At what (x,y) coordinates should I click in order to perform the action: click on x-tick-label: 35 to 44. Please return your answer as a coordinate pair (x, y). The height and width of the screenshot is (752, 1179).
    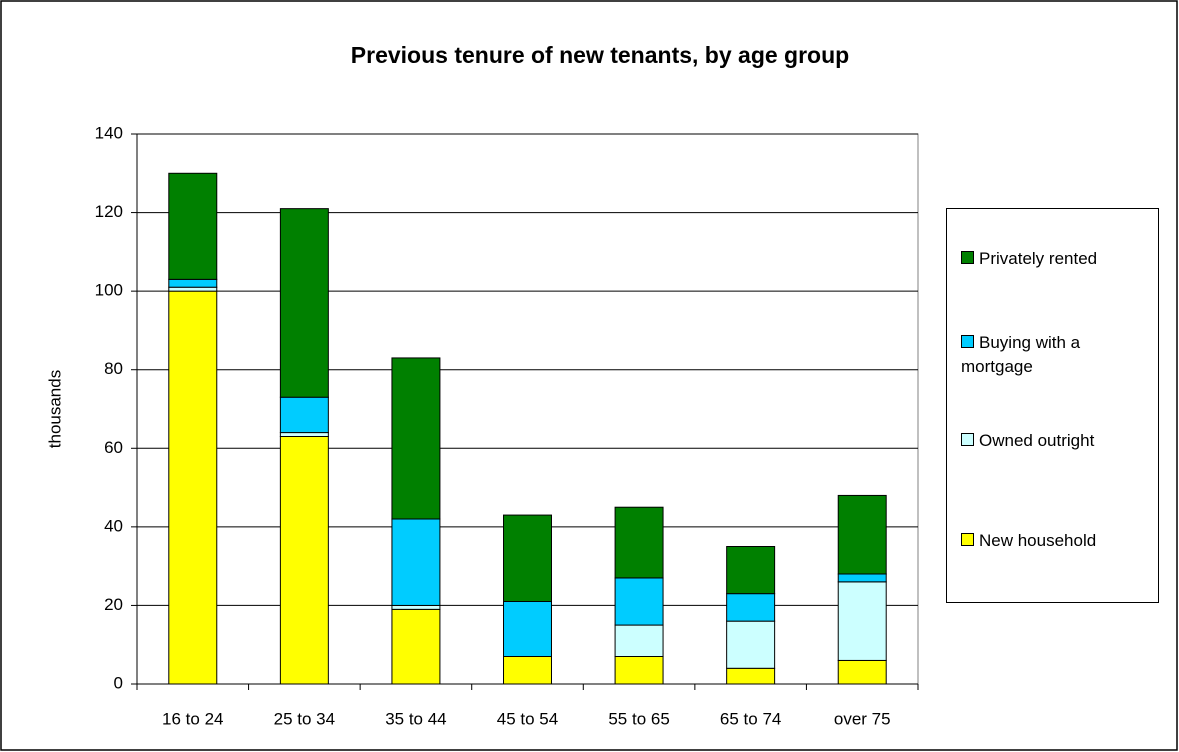
    Looking at the image, I should click on (415, 718).